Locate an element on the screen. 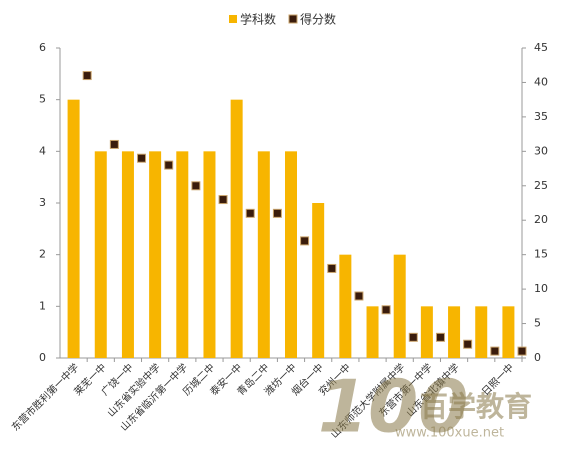  watermark-brand: 百学教育 is located at coordinates (476, 406).